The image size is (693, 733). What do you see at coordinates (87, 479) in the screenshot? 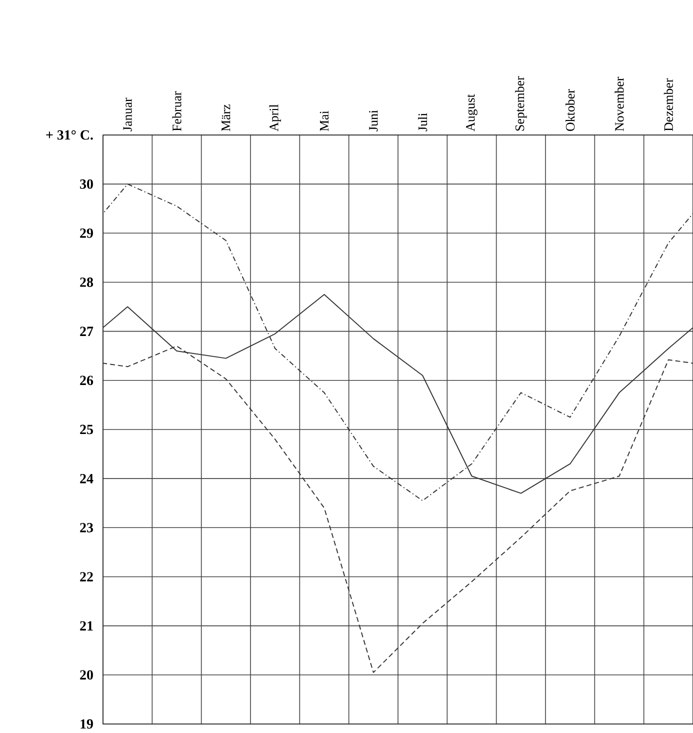
I see `y-tick-label: 24` at bounding box center [87, 479].